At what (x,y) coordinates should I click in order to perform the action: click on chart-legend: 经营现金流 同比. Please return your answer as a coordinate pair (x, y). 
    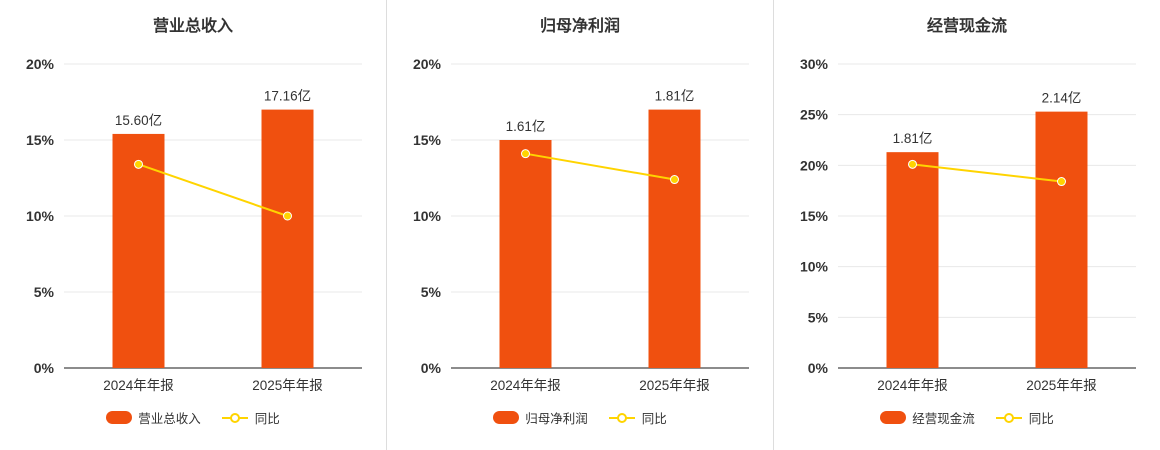
    Looking at the image, I should click on (967, 417).